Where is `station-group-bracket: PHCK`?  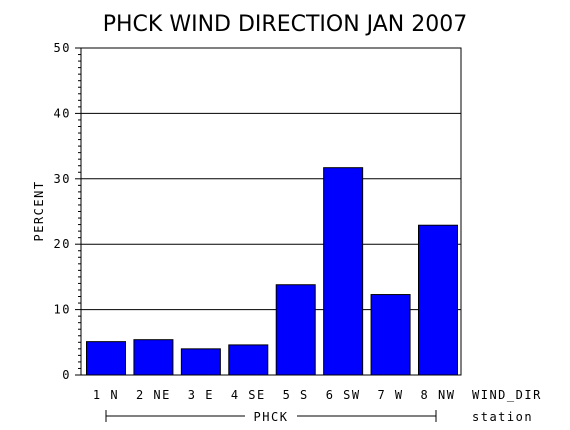 station-group-bracket: PHCK is located at coordinates (271, 417).